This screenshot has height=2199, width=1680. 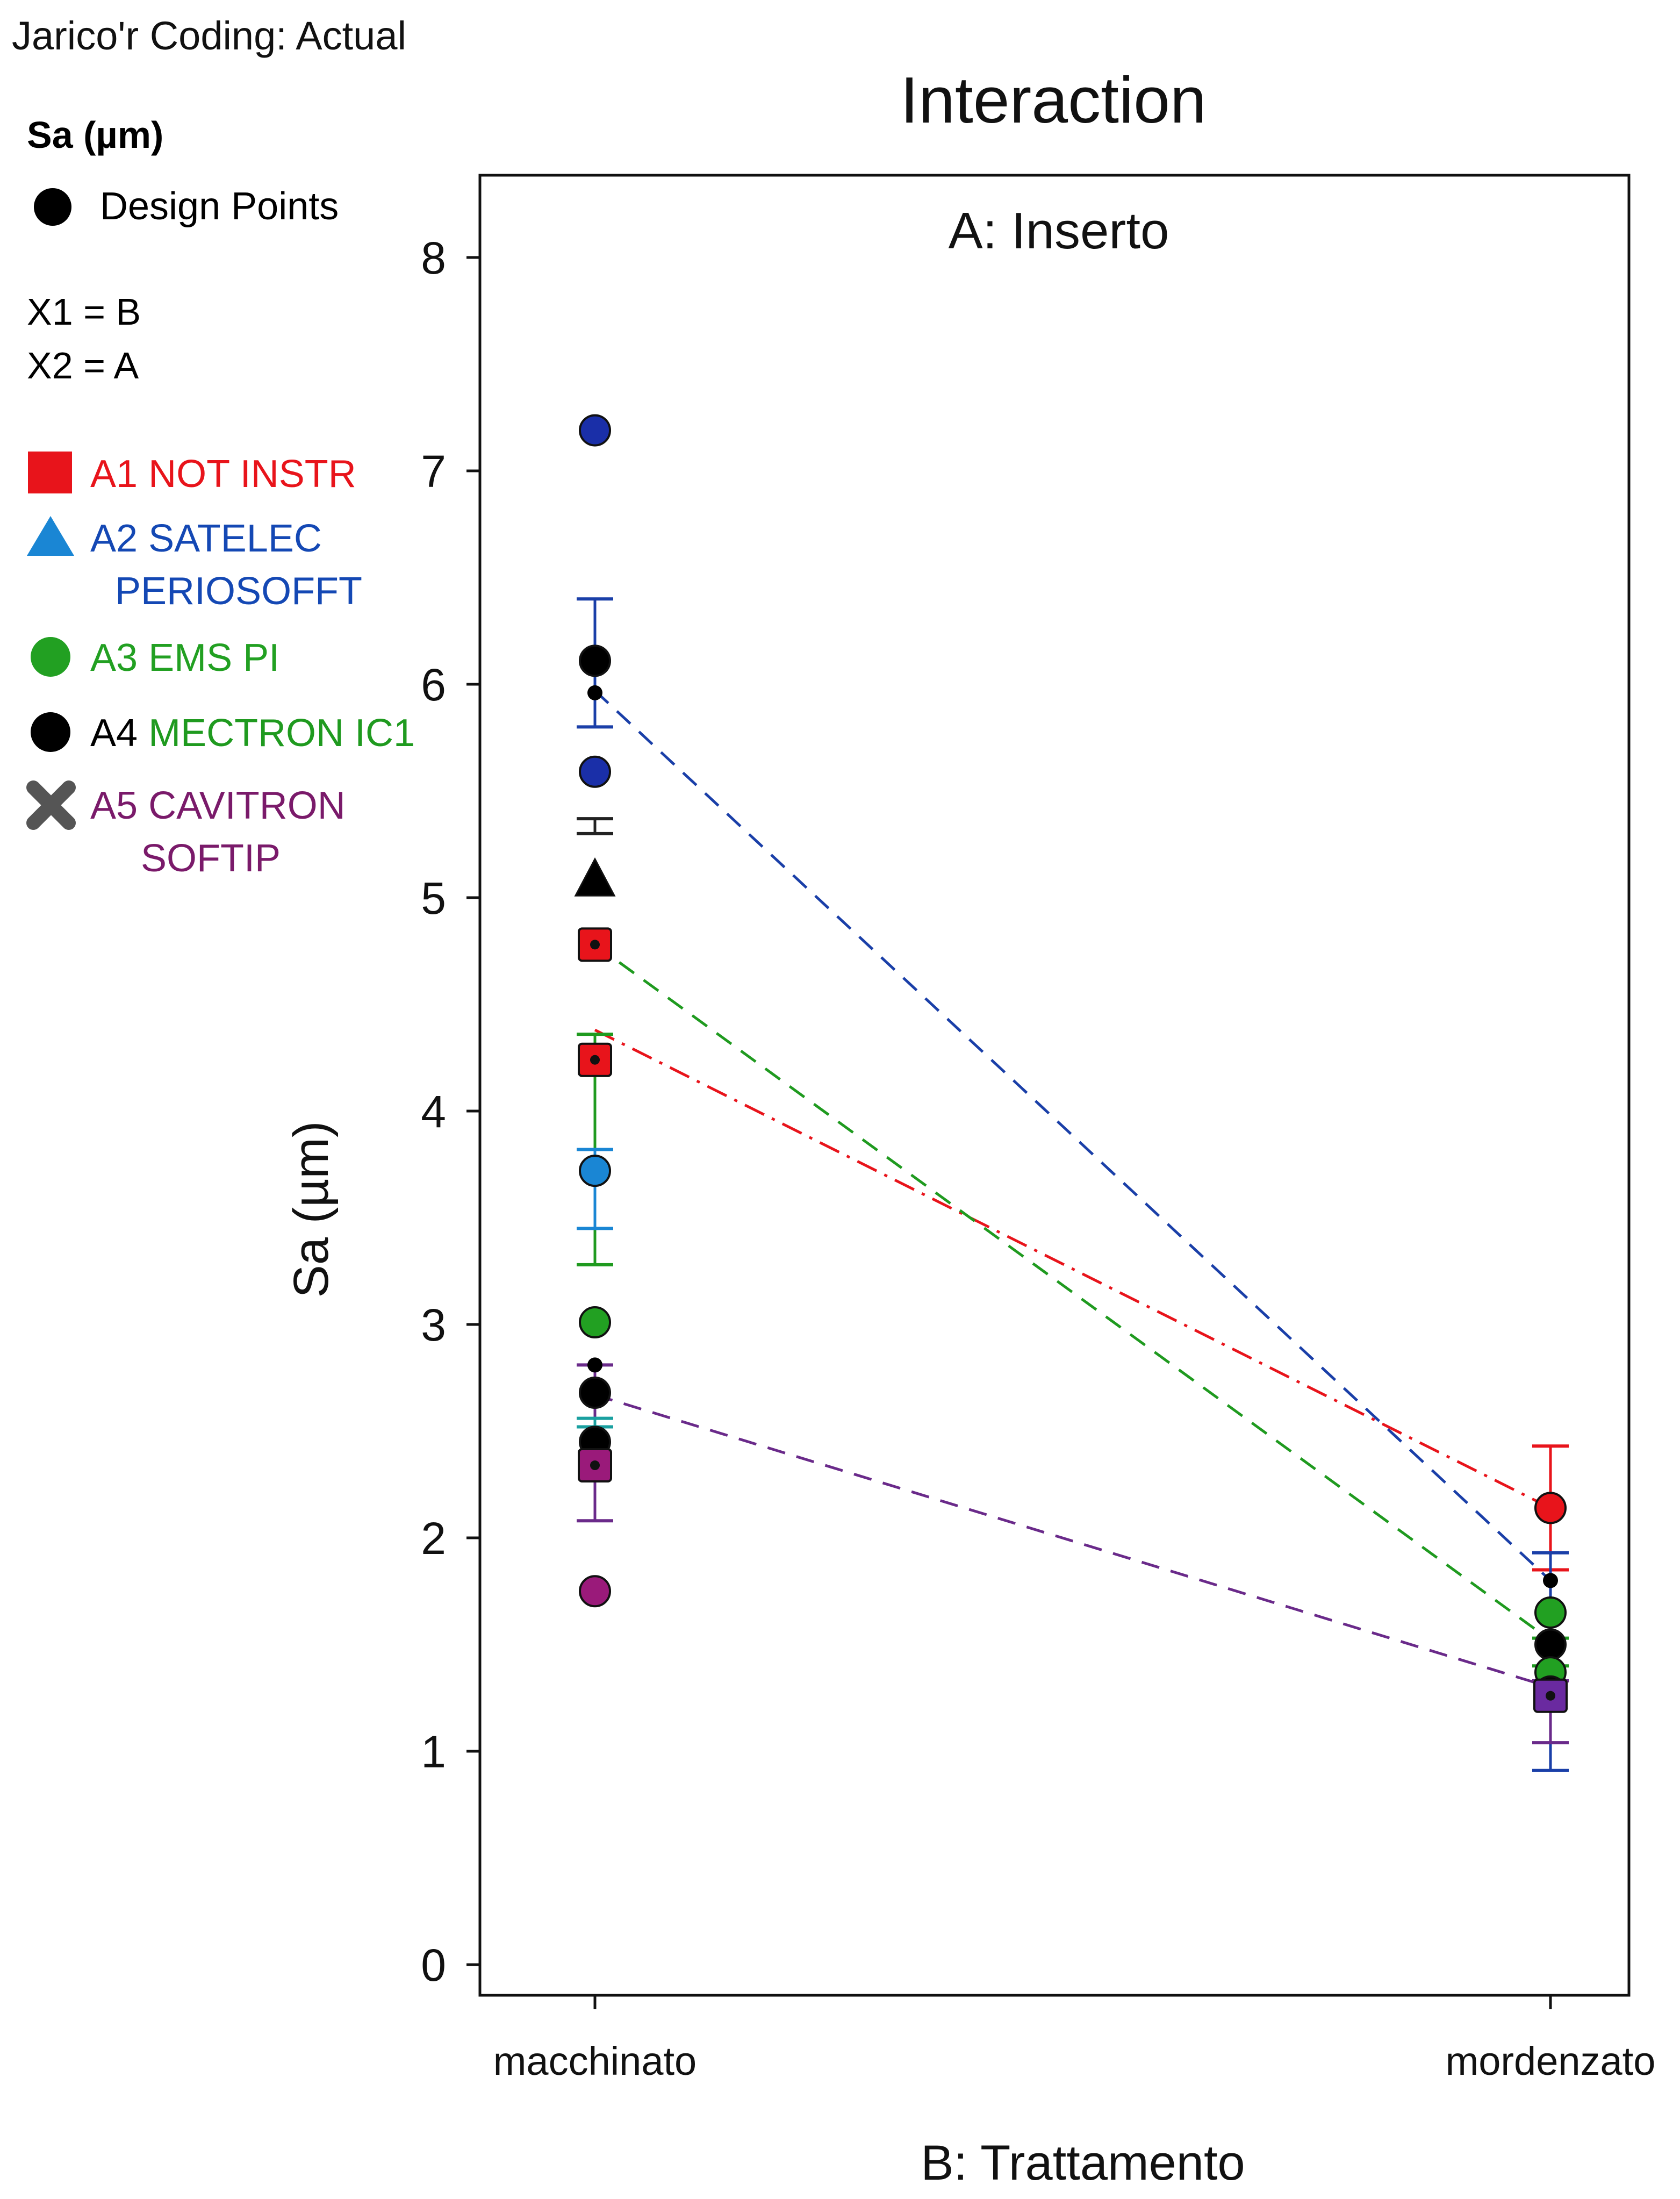 What do you see at coordinates (84, 312) in the screenshot?
I see `legend-x1: X1 = B` at bounding box center [84, 312].